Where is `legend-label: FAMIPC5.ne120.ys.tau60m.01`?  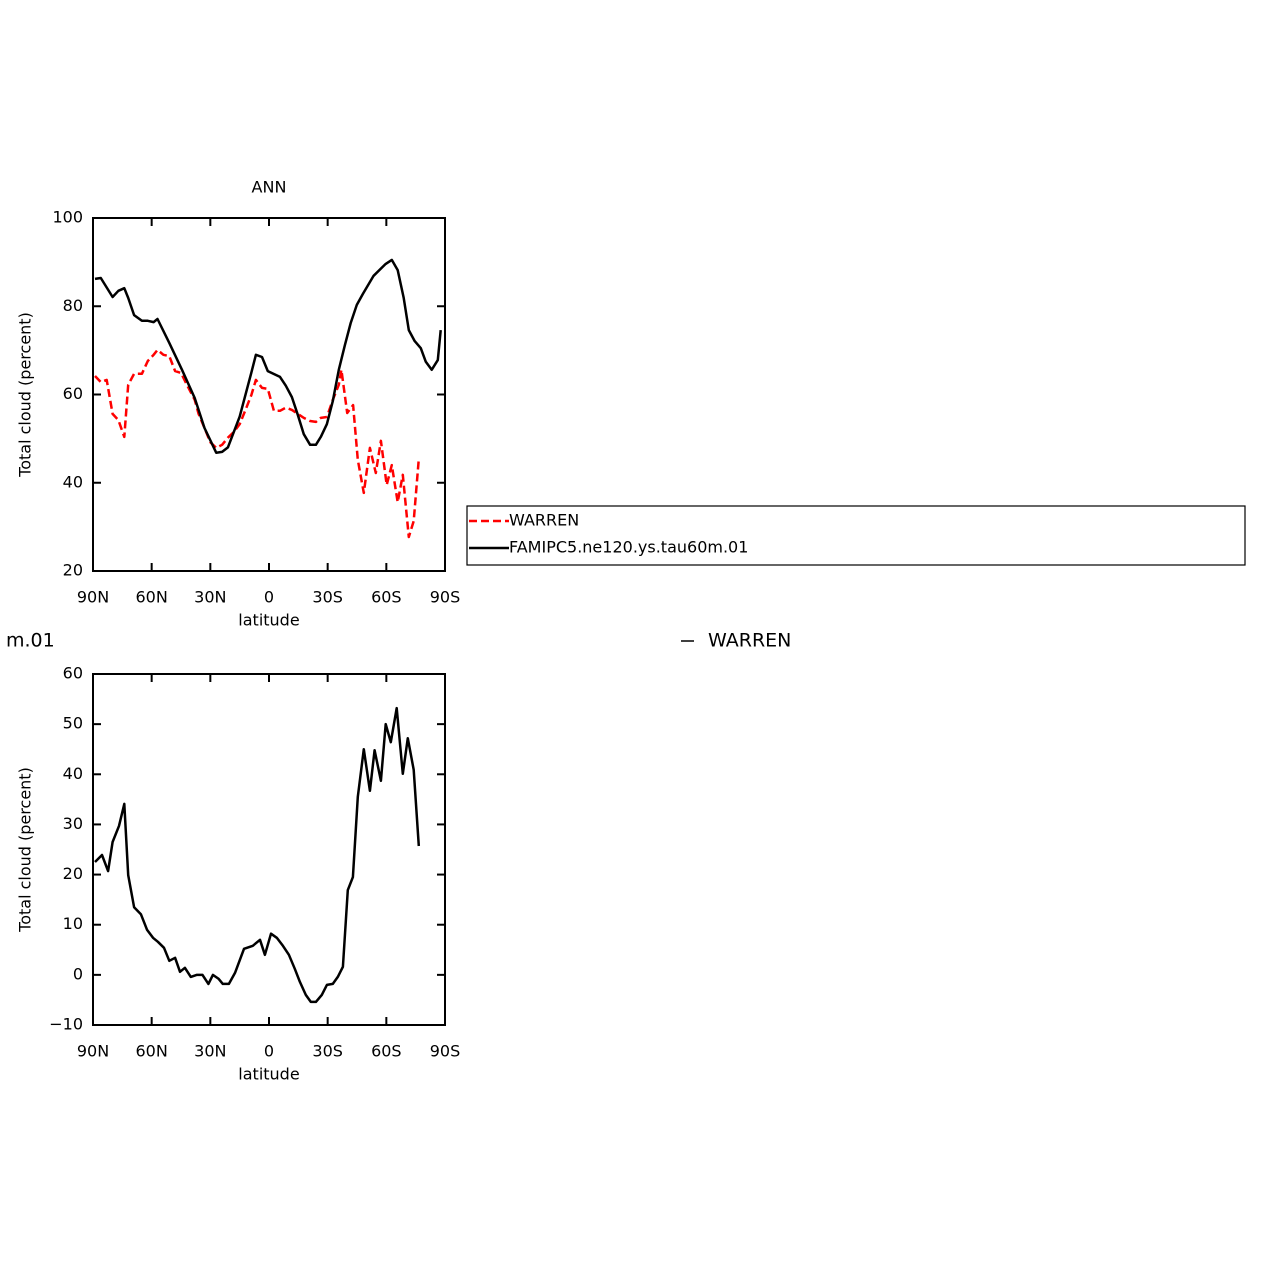
legend-label: FAMIPC5.ne120.ys.tau60m.01 is located at coordinates (628, 547).